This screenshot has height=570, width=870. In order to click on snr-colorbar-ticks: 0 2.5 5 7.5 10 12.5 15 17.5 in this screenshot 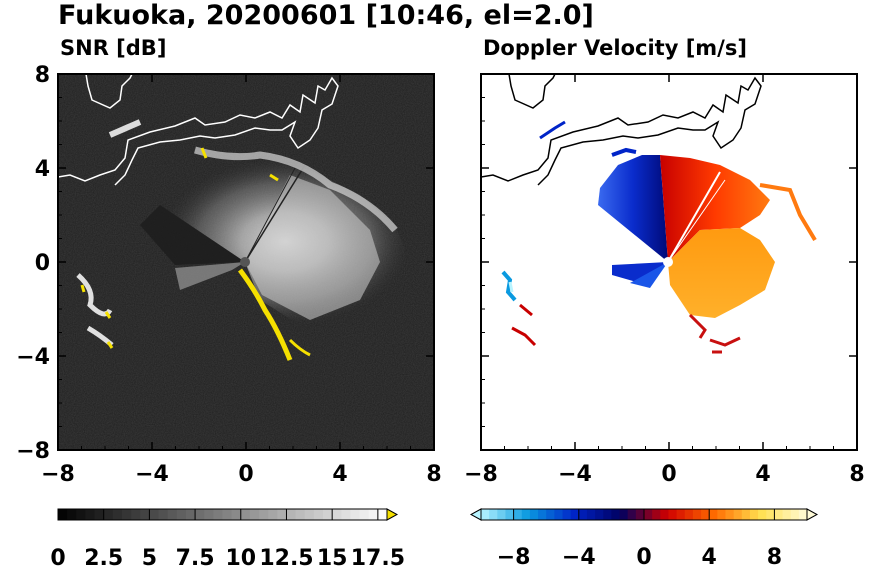, I will do `click(227, 539)`.